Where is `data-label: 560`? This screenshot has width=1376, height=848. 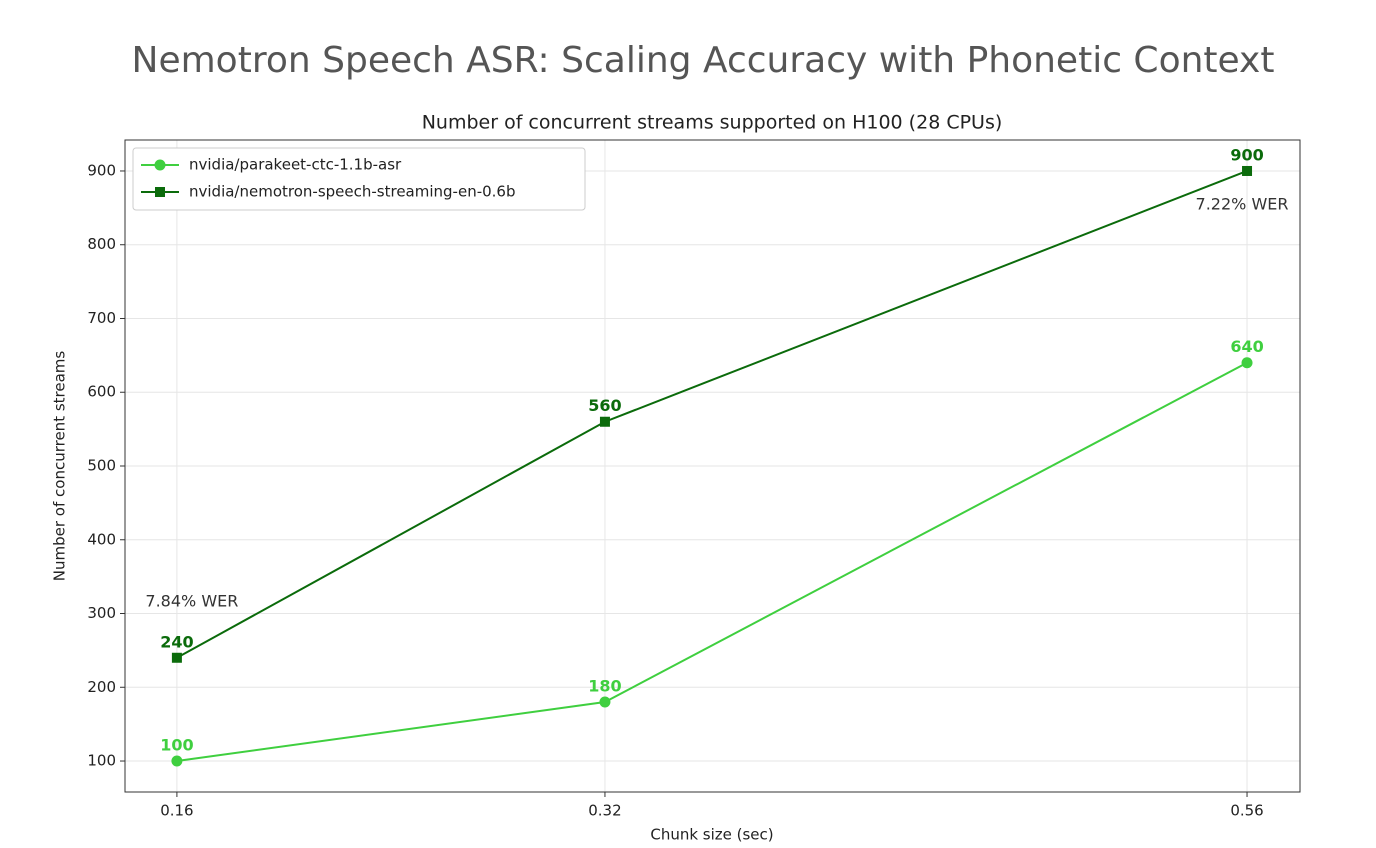
data-label: 560 is located at coordinates (604, 405).